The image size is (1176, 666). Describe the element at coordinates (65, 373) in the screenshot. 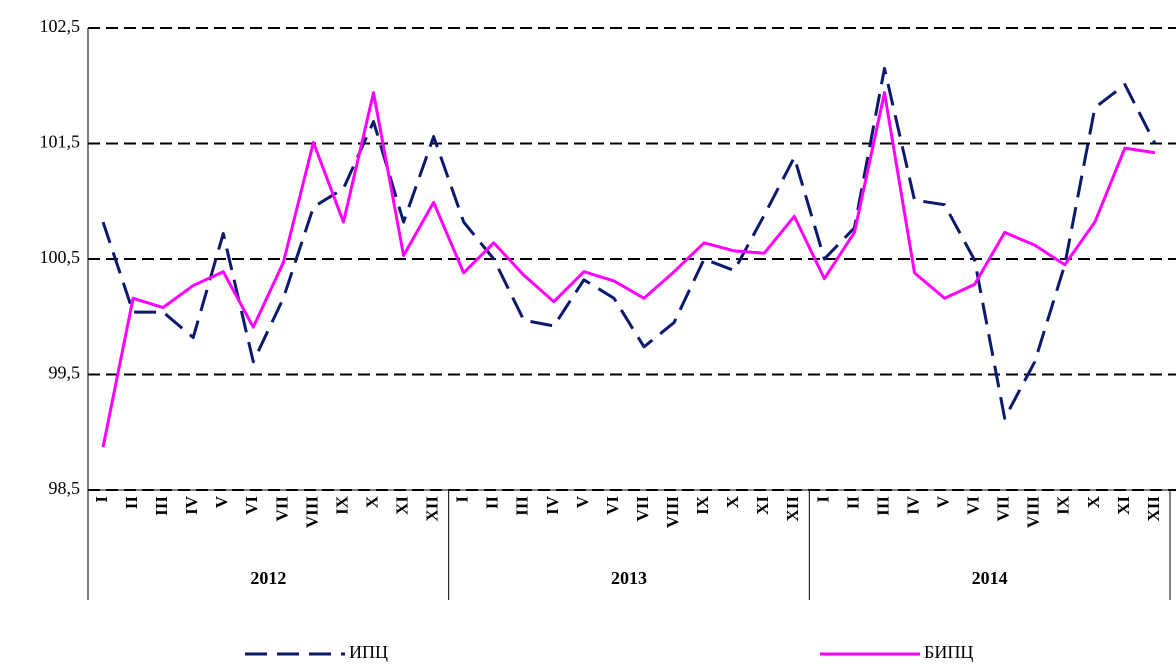

I see `y-tick-label: 99,5` at that location.